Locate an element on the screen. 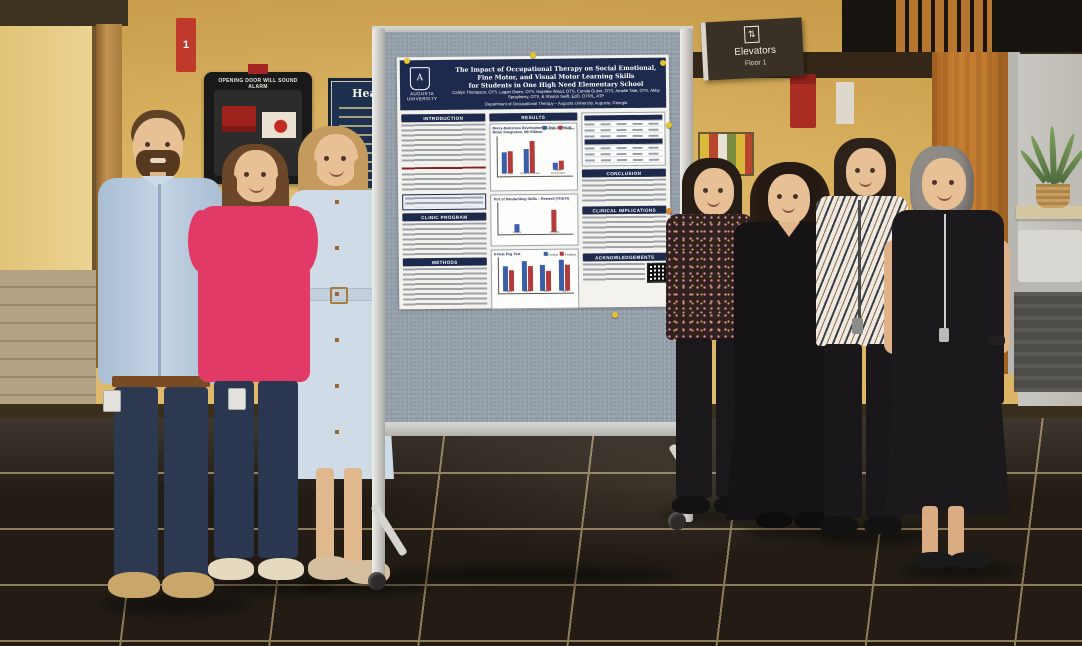  shelf is located at coordinates (1049, 212).